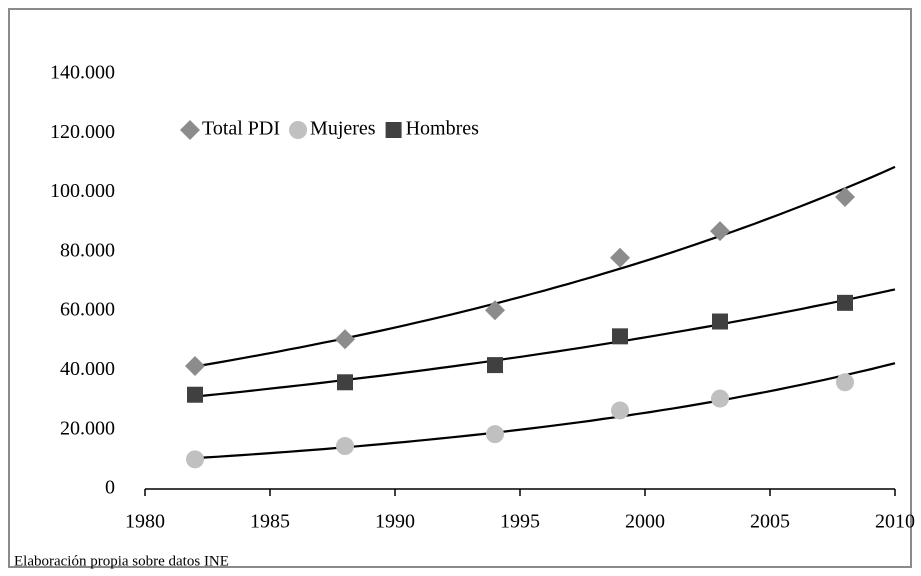 Image resolution: width=921 pixels, height=576 pixels. I want to click on caption: Elaboración propia sobre datos INE, so click(121, 561).